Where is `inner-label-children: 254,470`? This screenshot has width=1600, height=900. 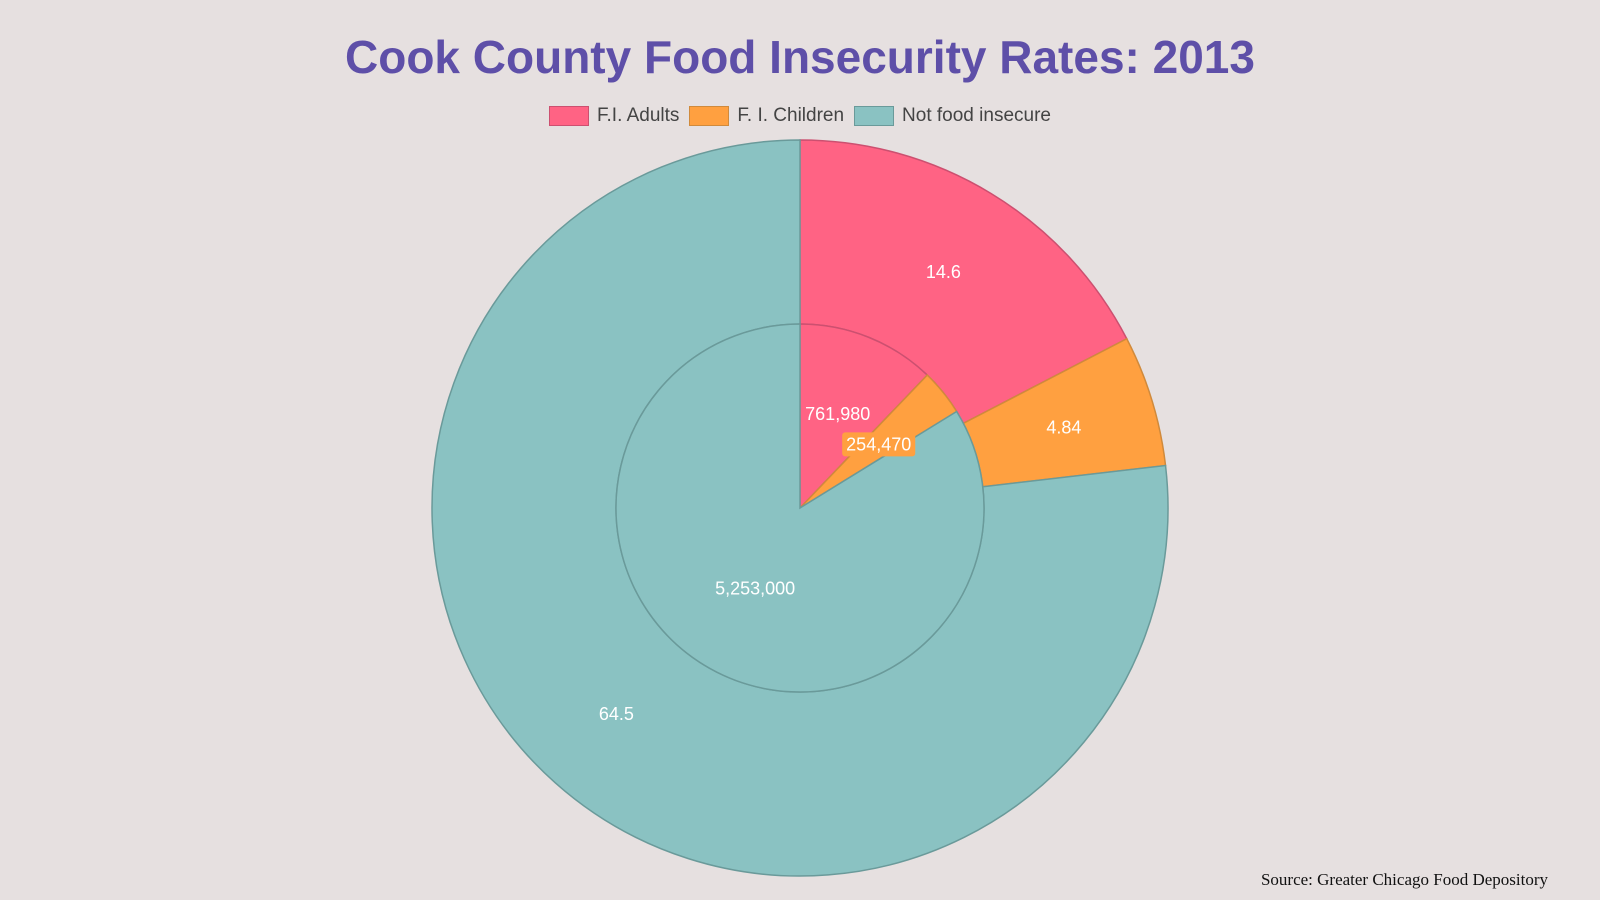
inner-label-children: 254,470 is located at coordinates (879, 444).